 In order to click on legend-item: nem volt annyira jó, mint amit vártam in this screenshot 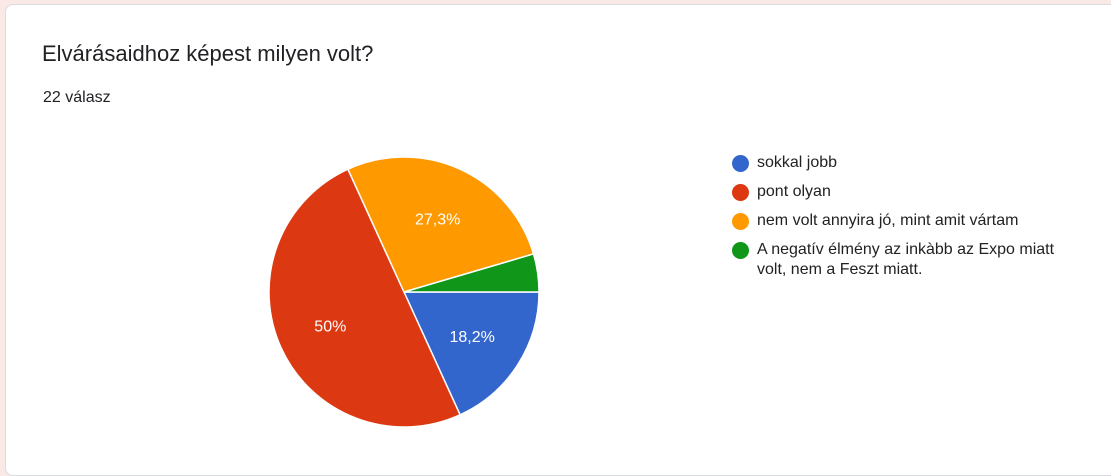, I will do `click(904, 221)`.